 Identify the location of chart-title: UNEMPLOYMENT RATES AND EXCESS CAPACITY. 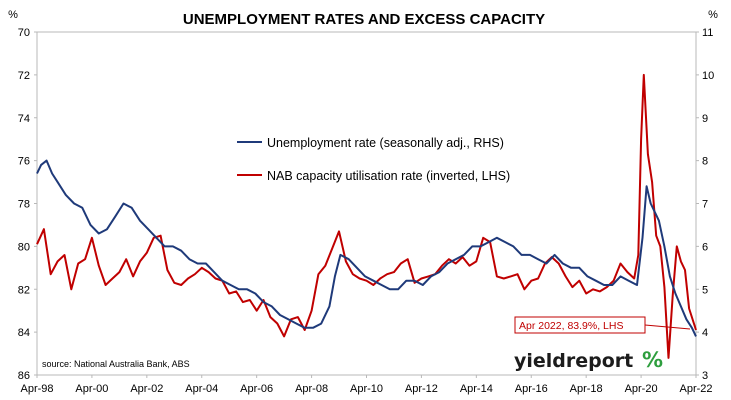
(364, 19).